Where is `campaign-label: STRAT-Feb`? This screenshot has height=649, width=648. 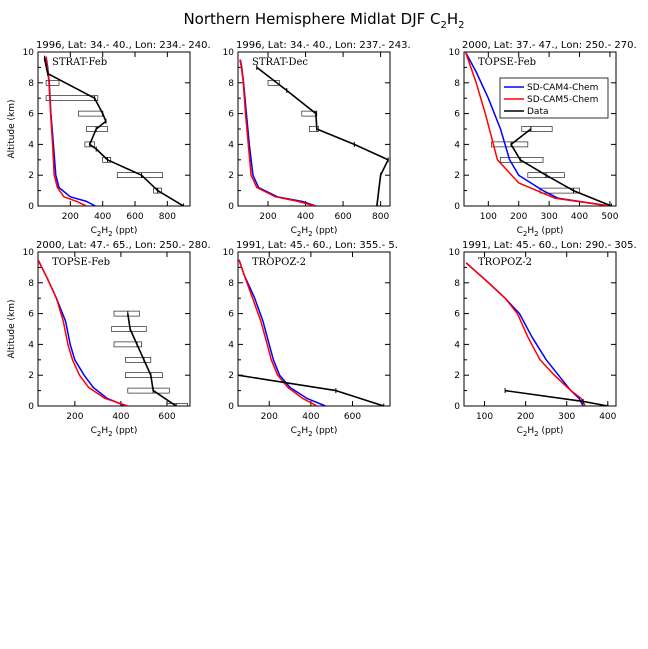
campaign-label: STRAT-Feb is located at coordinates (79, 62).